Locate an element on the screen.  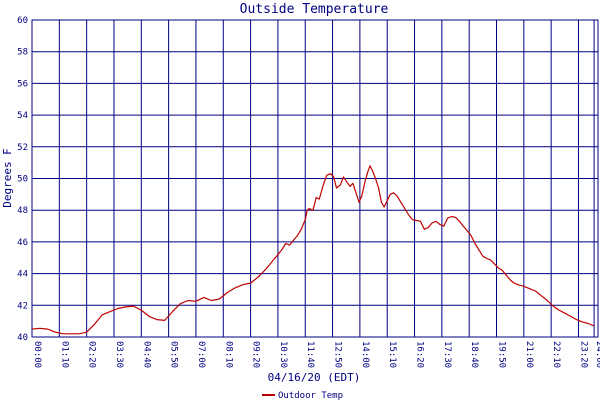
x-tick-label: 22:10 is located at coordinates (556, 354).